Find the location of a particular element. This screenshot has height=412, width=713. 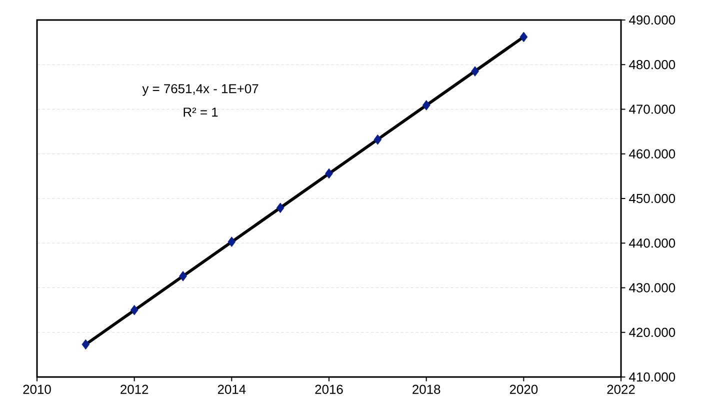

y-tick-label: 440.000 is located at coordinates (652, 243).